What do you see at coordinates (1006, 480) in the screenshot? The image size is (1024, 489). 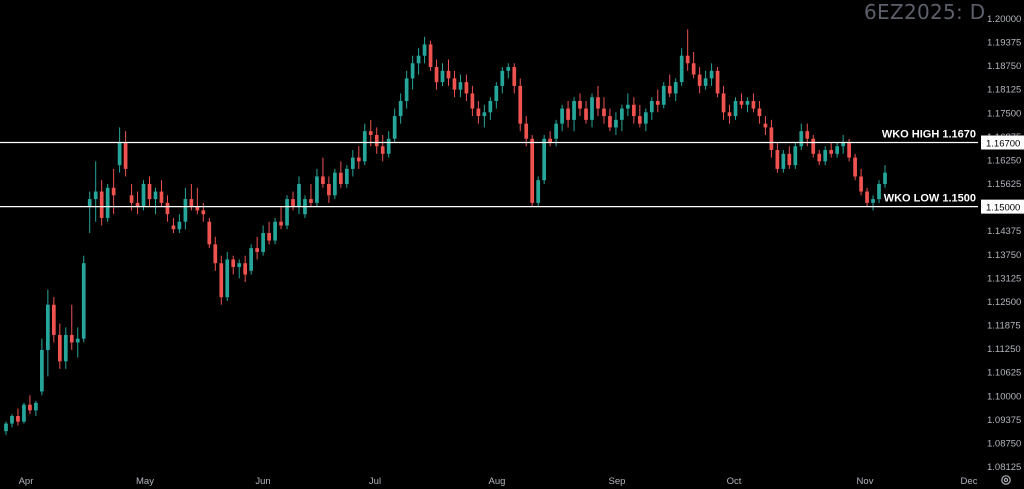 I see `settings-gear-icon` at bounding box center [1006, 480].